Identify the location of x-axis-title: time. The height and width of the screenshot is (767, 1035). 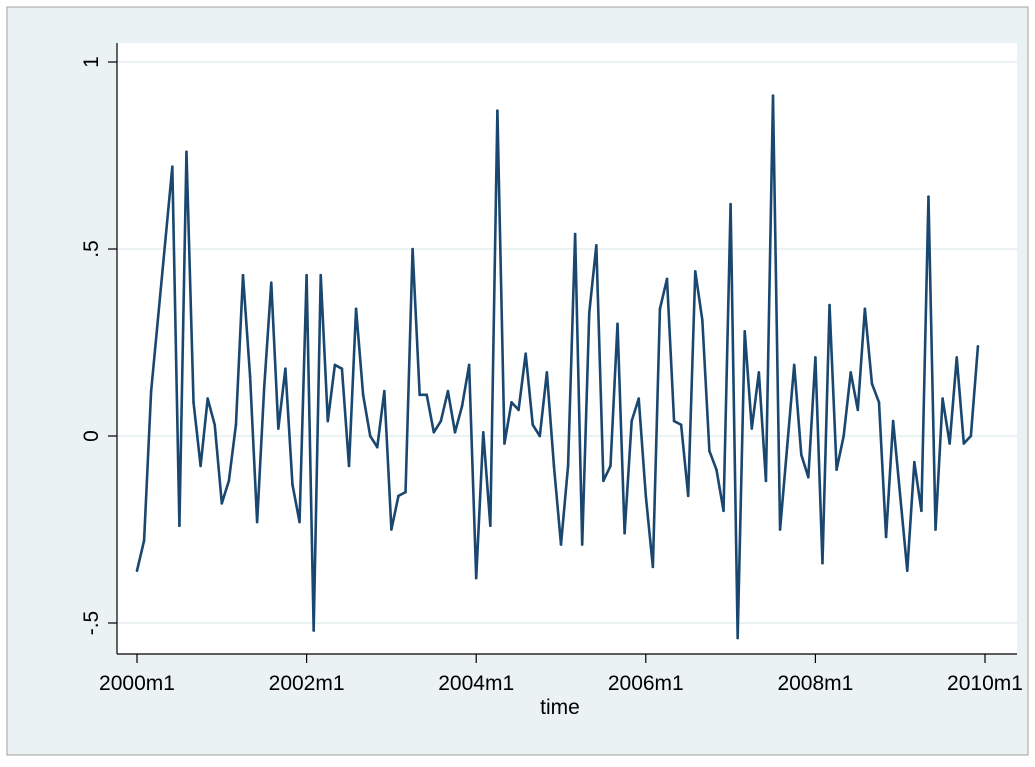
(560, 707).